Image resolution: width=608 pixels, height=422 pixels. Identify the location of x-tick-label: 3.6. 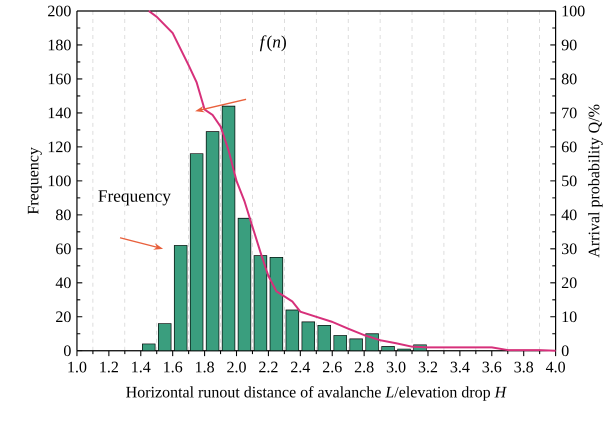
(492, 367).